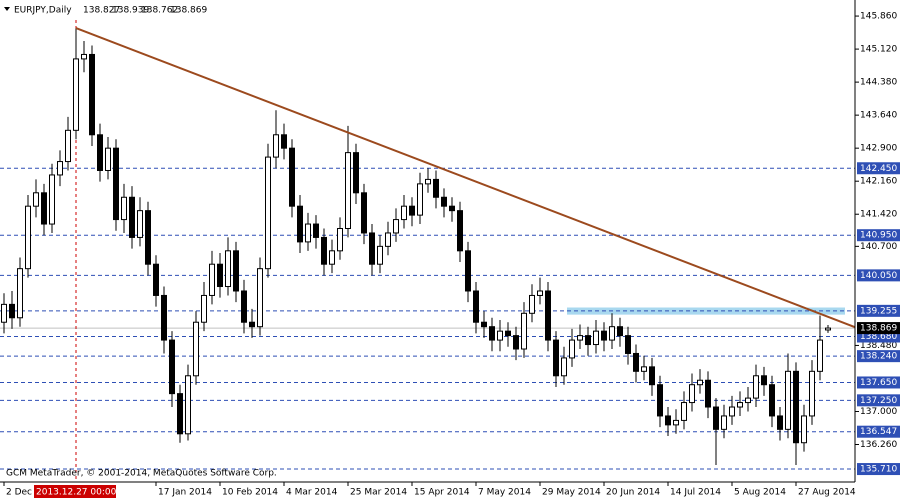 Image resolution: width=900 pixels, height=504 pixels. What do you see at coordinates (878, 401) in the screenshot?
I see `level-label: 137.250` at bounding box center [878, 401].